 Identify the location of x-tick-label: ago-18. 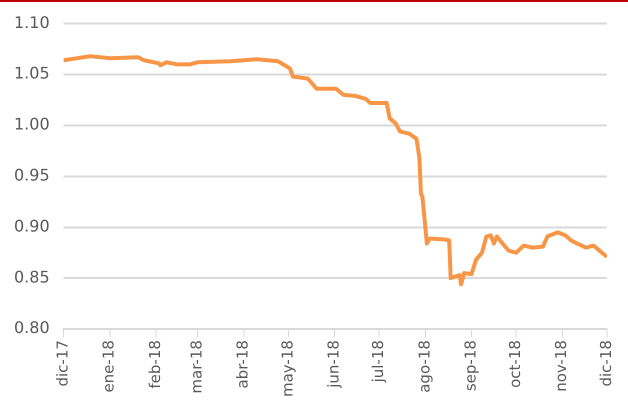
(424, 366).